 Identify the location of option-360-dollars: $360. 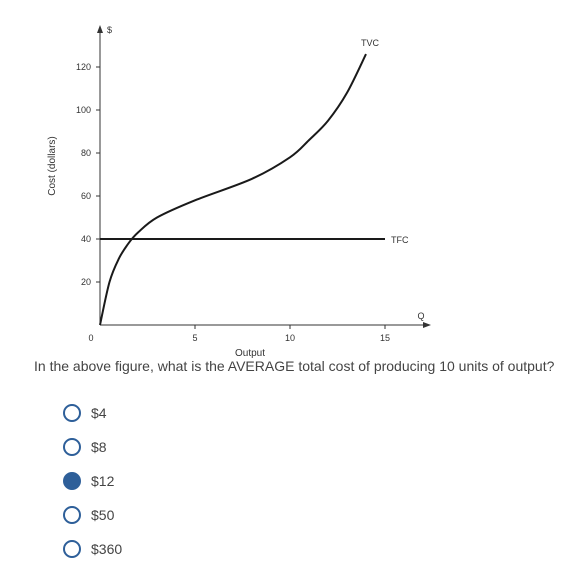
(91, 549).